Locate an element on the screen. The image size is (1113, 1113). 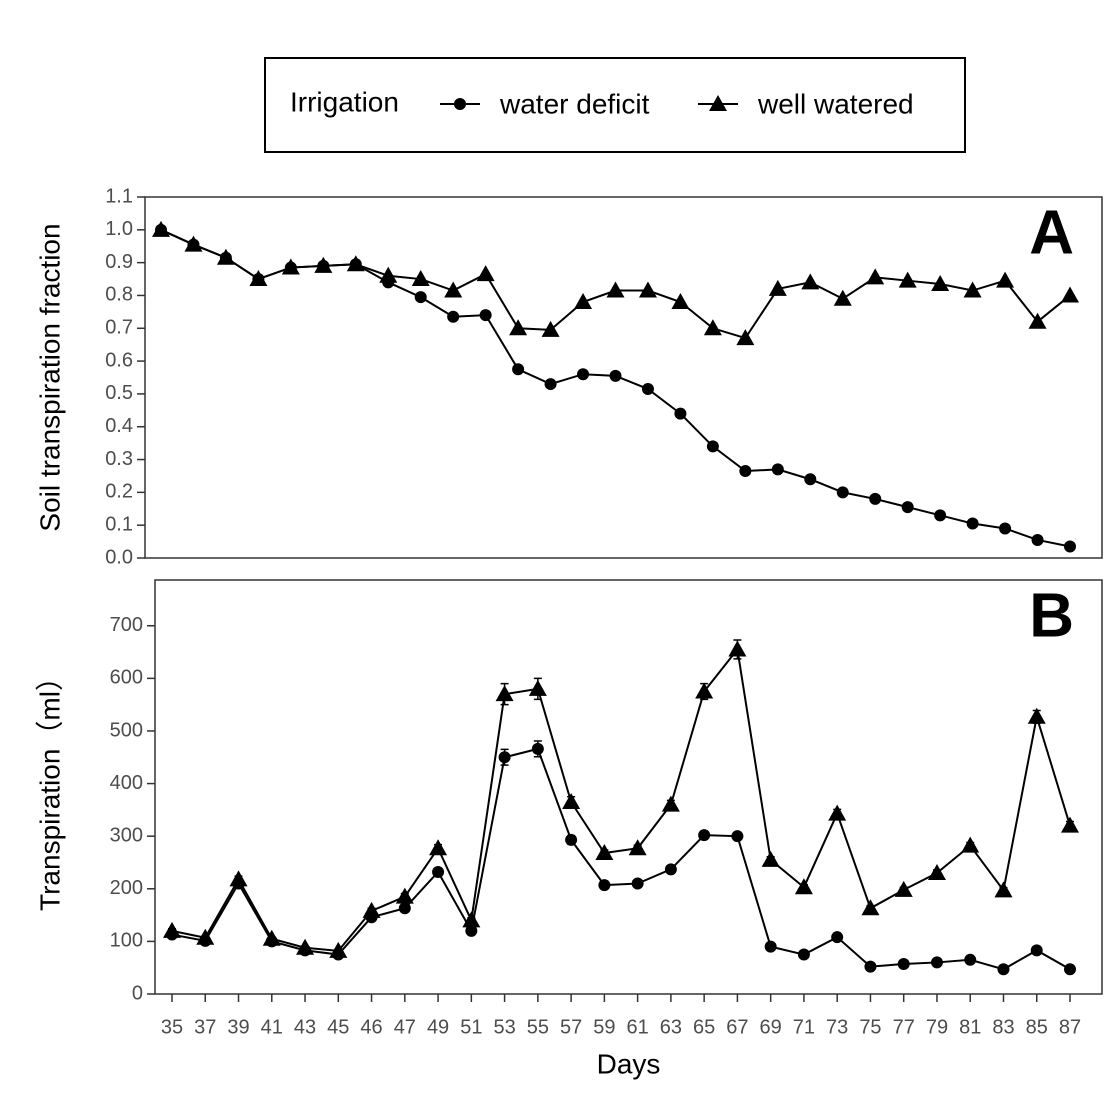
y-tick-label: 0.9 is located at coordinates (119, 262).